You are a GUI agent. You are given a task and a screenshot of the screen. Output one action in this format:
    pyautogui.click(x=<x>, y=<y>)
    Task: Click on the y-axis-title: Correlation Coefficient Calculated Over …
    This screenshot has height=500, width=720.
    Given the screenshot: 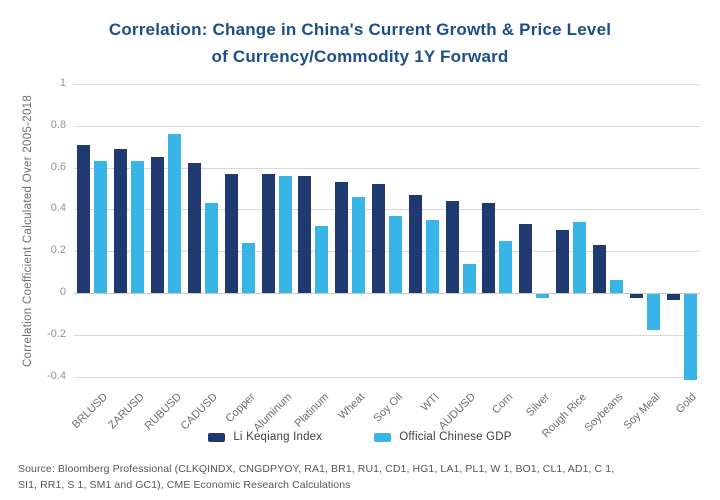 What is the action you would take?
    pyautogui.click(x=28, y=231)
    